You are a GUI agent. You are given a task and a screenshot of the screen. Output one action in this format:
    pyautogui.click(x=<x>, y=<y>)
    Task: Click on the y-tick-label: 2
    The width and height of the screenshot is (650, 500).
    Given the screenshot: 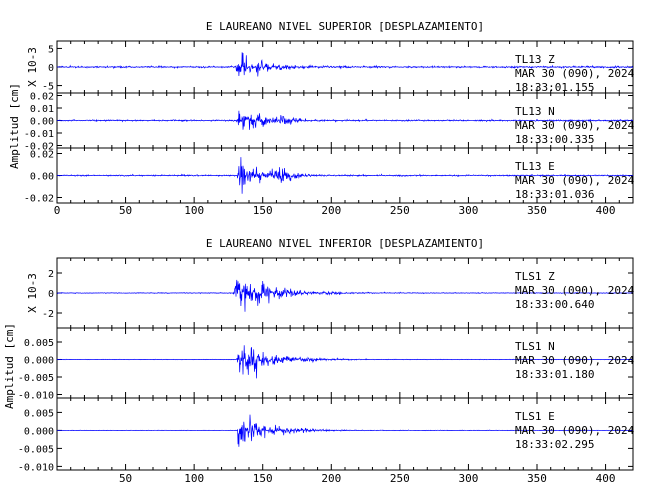 What is the action you would take?
    pyautogui.click(x=51, y=274)
    